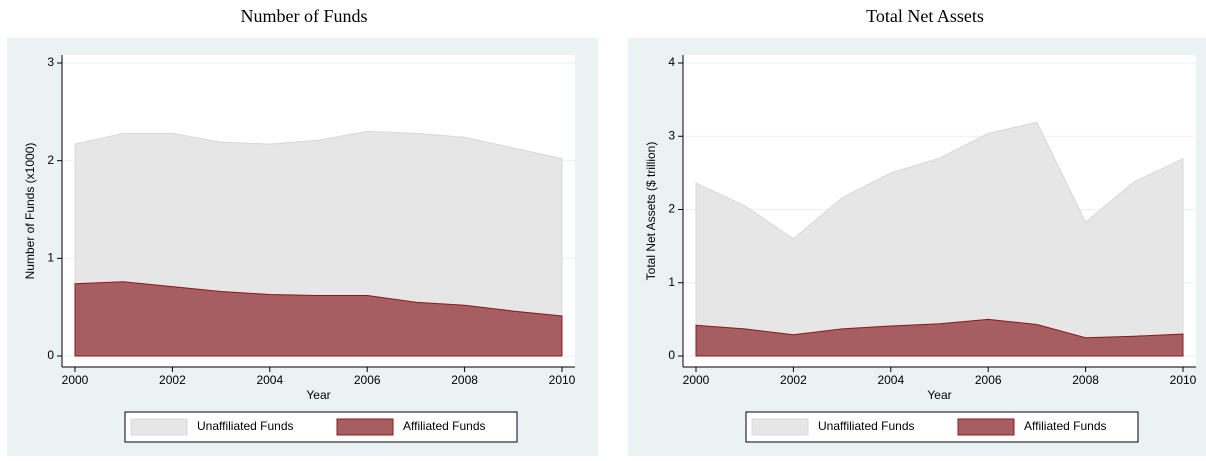 This screenshot has height=461, width=1206. I want to click on chart-title: Total Net Assets, so click(925, 16).